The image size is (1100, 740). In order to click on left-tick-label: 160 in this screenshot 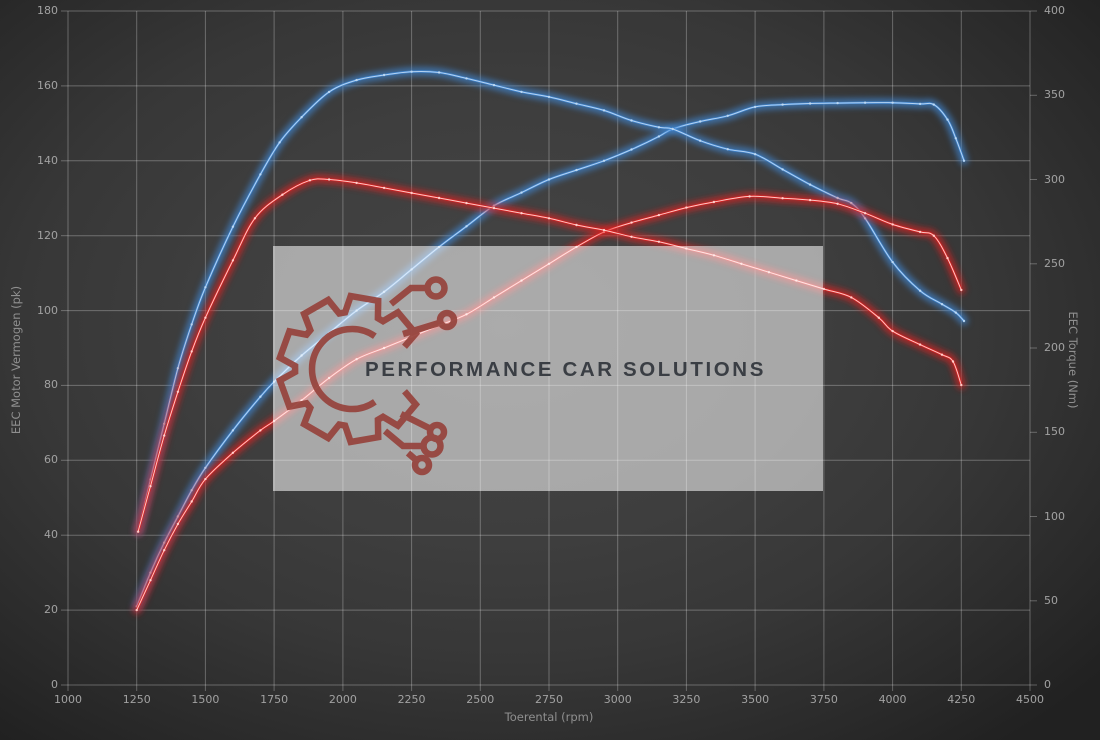, I will do `click(47, 85)`.